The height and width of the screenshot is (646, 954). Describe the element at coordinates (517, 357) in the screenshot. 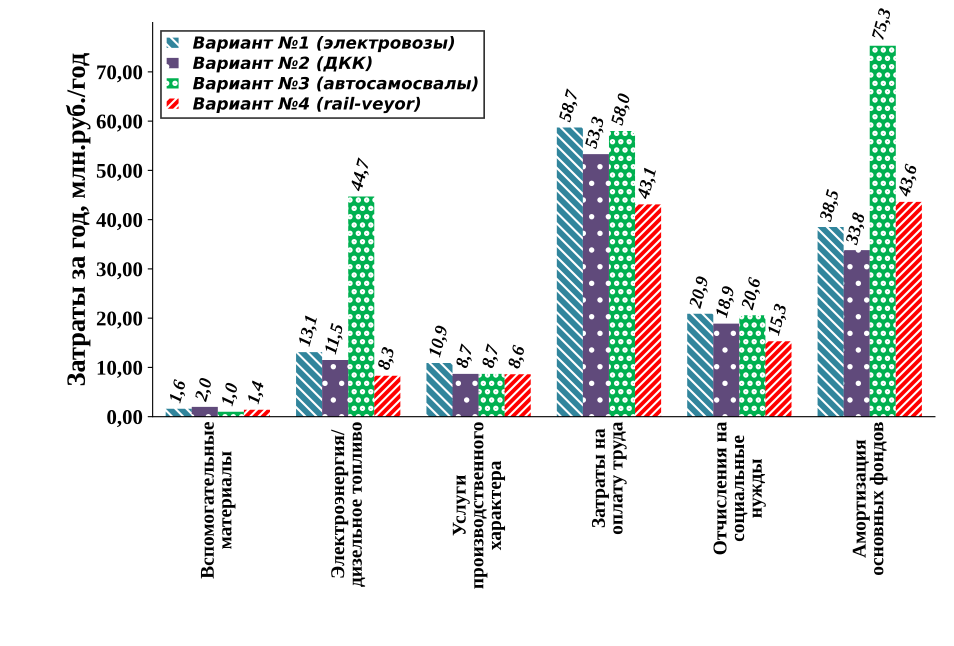

I see `data-label: 8,6` at that location.